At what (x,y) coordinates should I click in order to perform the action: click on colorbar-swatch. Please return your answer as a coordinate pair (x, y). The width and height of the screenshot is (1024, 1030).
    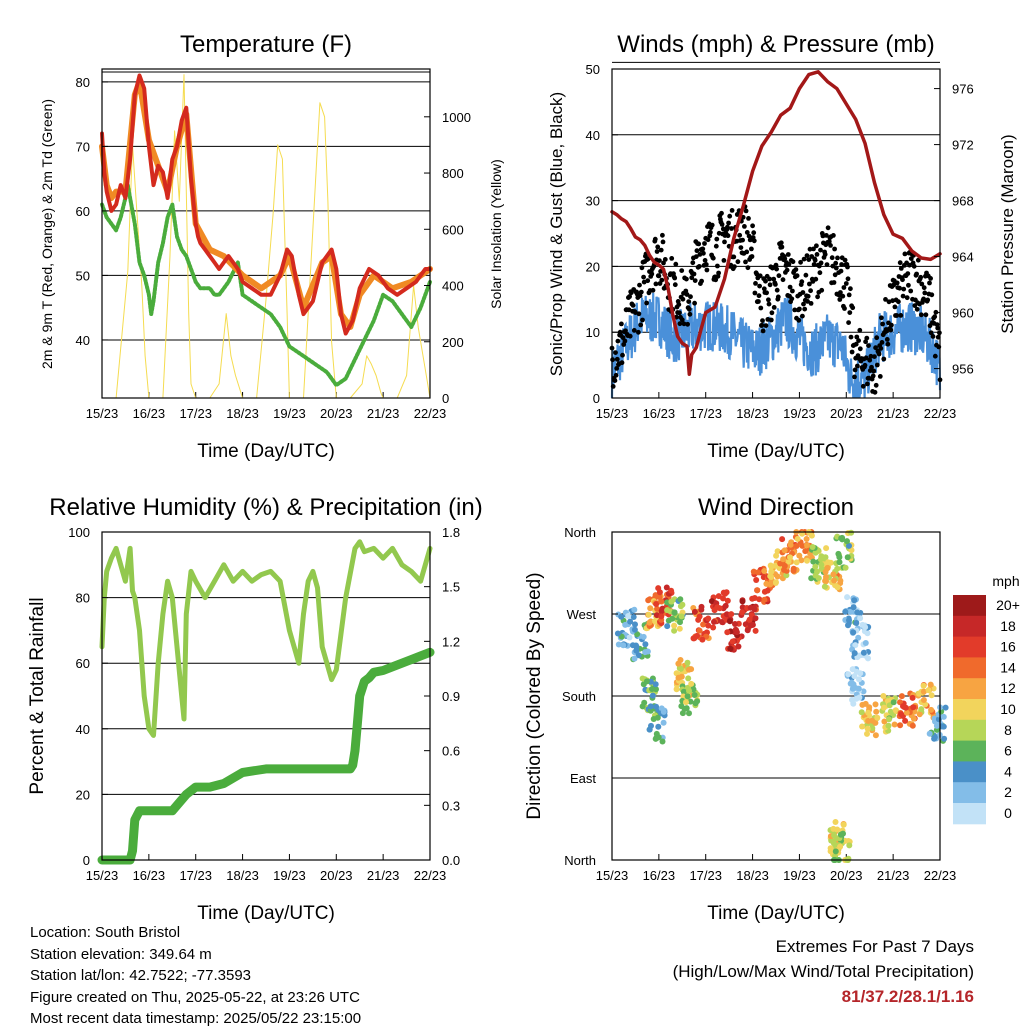
    Looking at the image, I should click on (969, 668).